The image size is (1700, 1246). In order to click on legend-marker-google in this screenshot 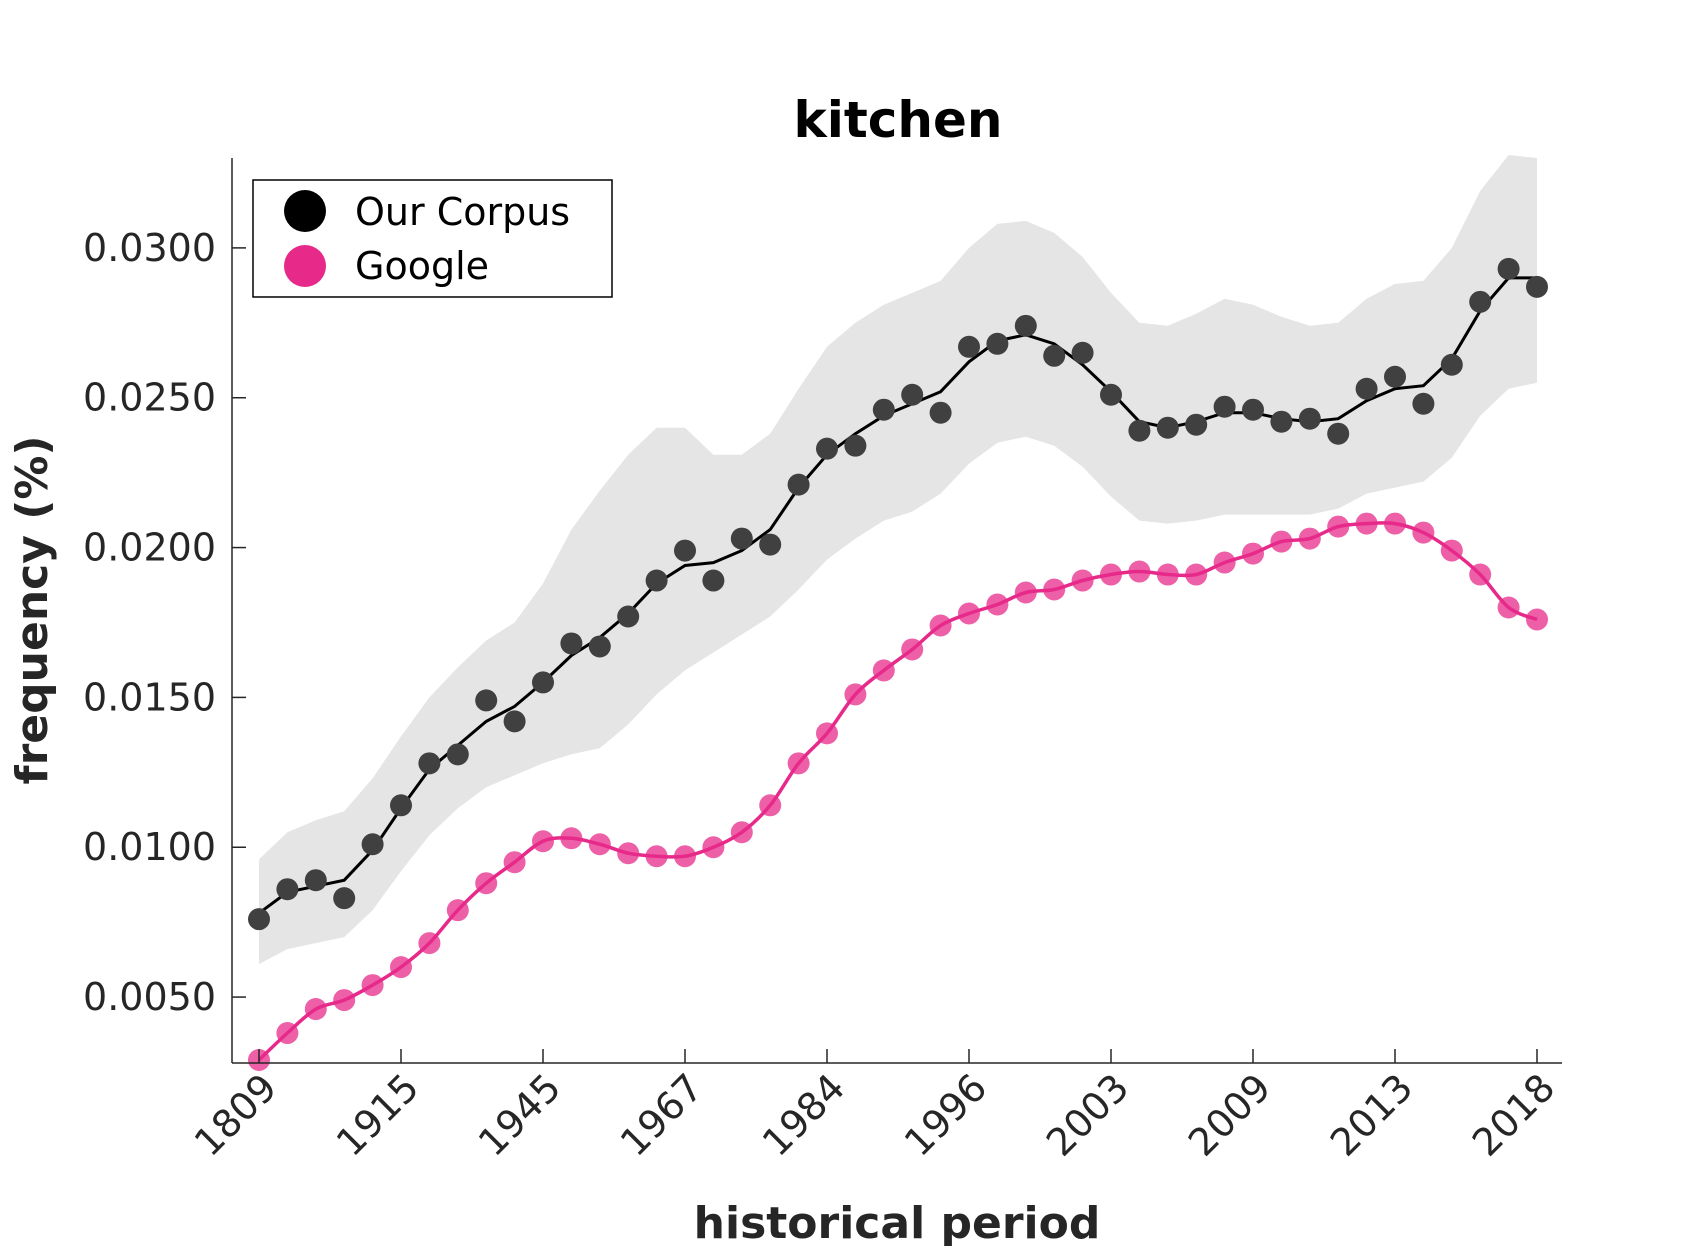, I will do `click(305, 266)`.